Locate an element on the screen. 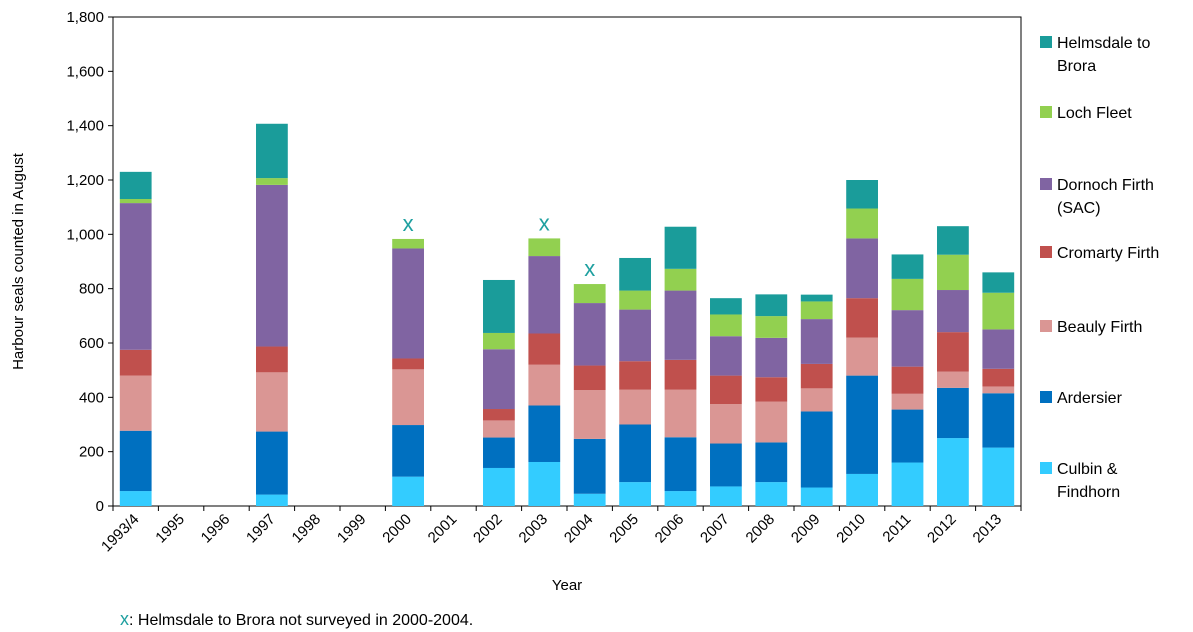  legend-label: Cromarty Firth is located at coordinates (1108, 253).